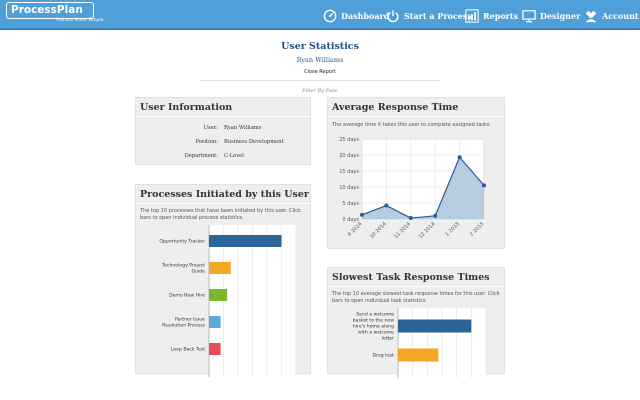 Image resolution: width=640 pixels, height=400 pixels. Describe the element at coordinates (355, 229) in the screenshot. I see `x-tick-label: 9 2014` at that location.